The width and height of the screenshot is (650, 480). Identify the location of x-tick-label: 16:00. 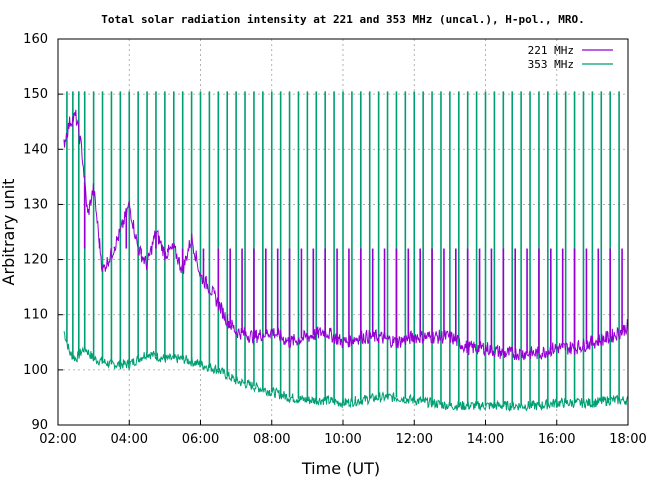
(556, 439).